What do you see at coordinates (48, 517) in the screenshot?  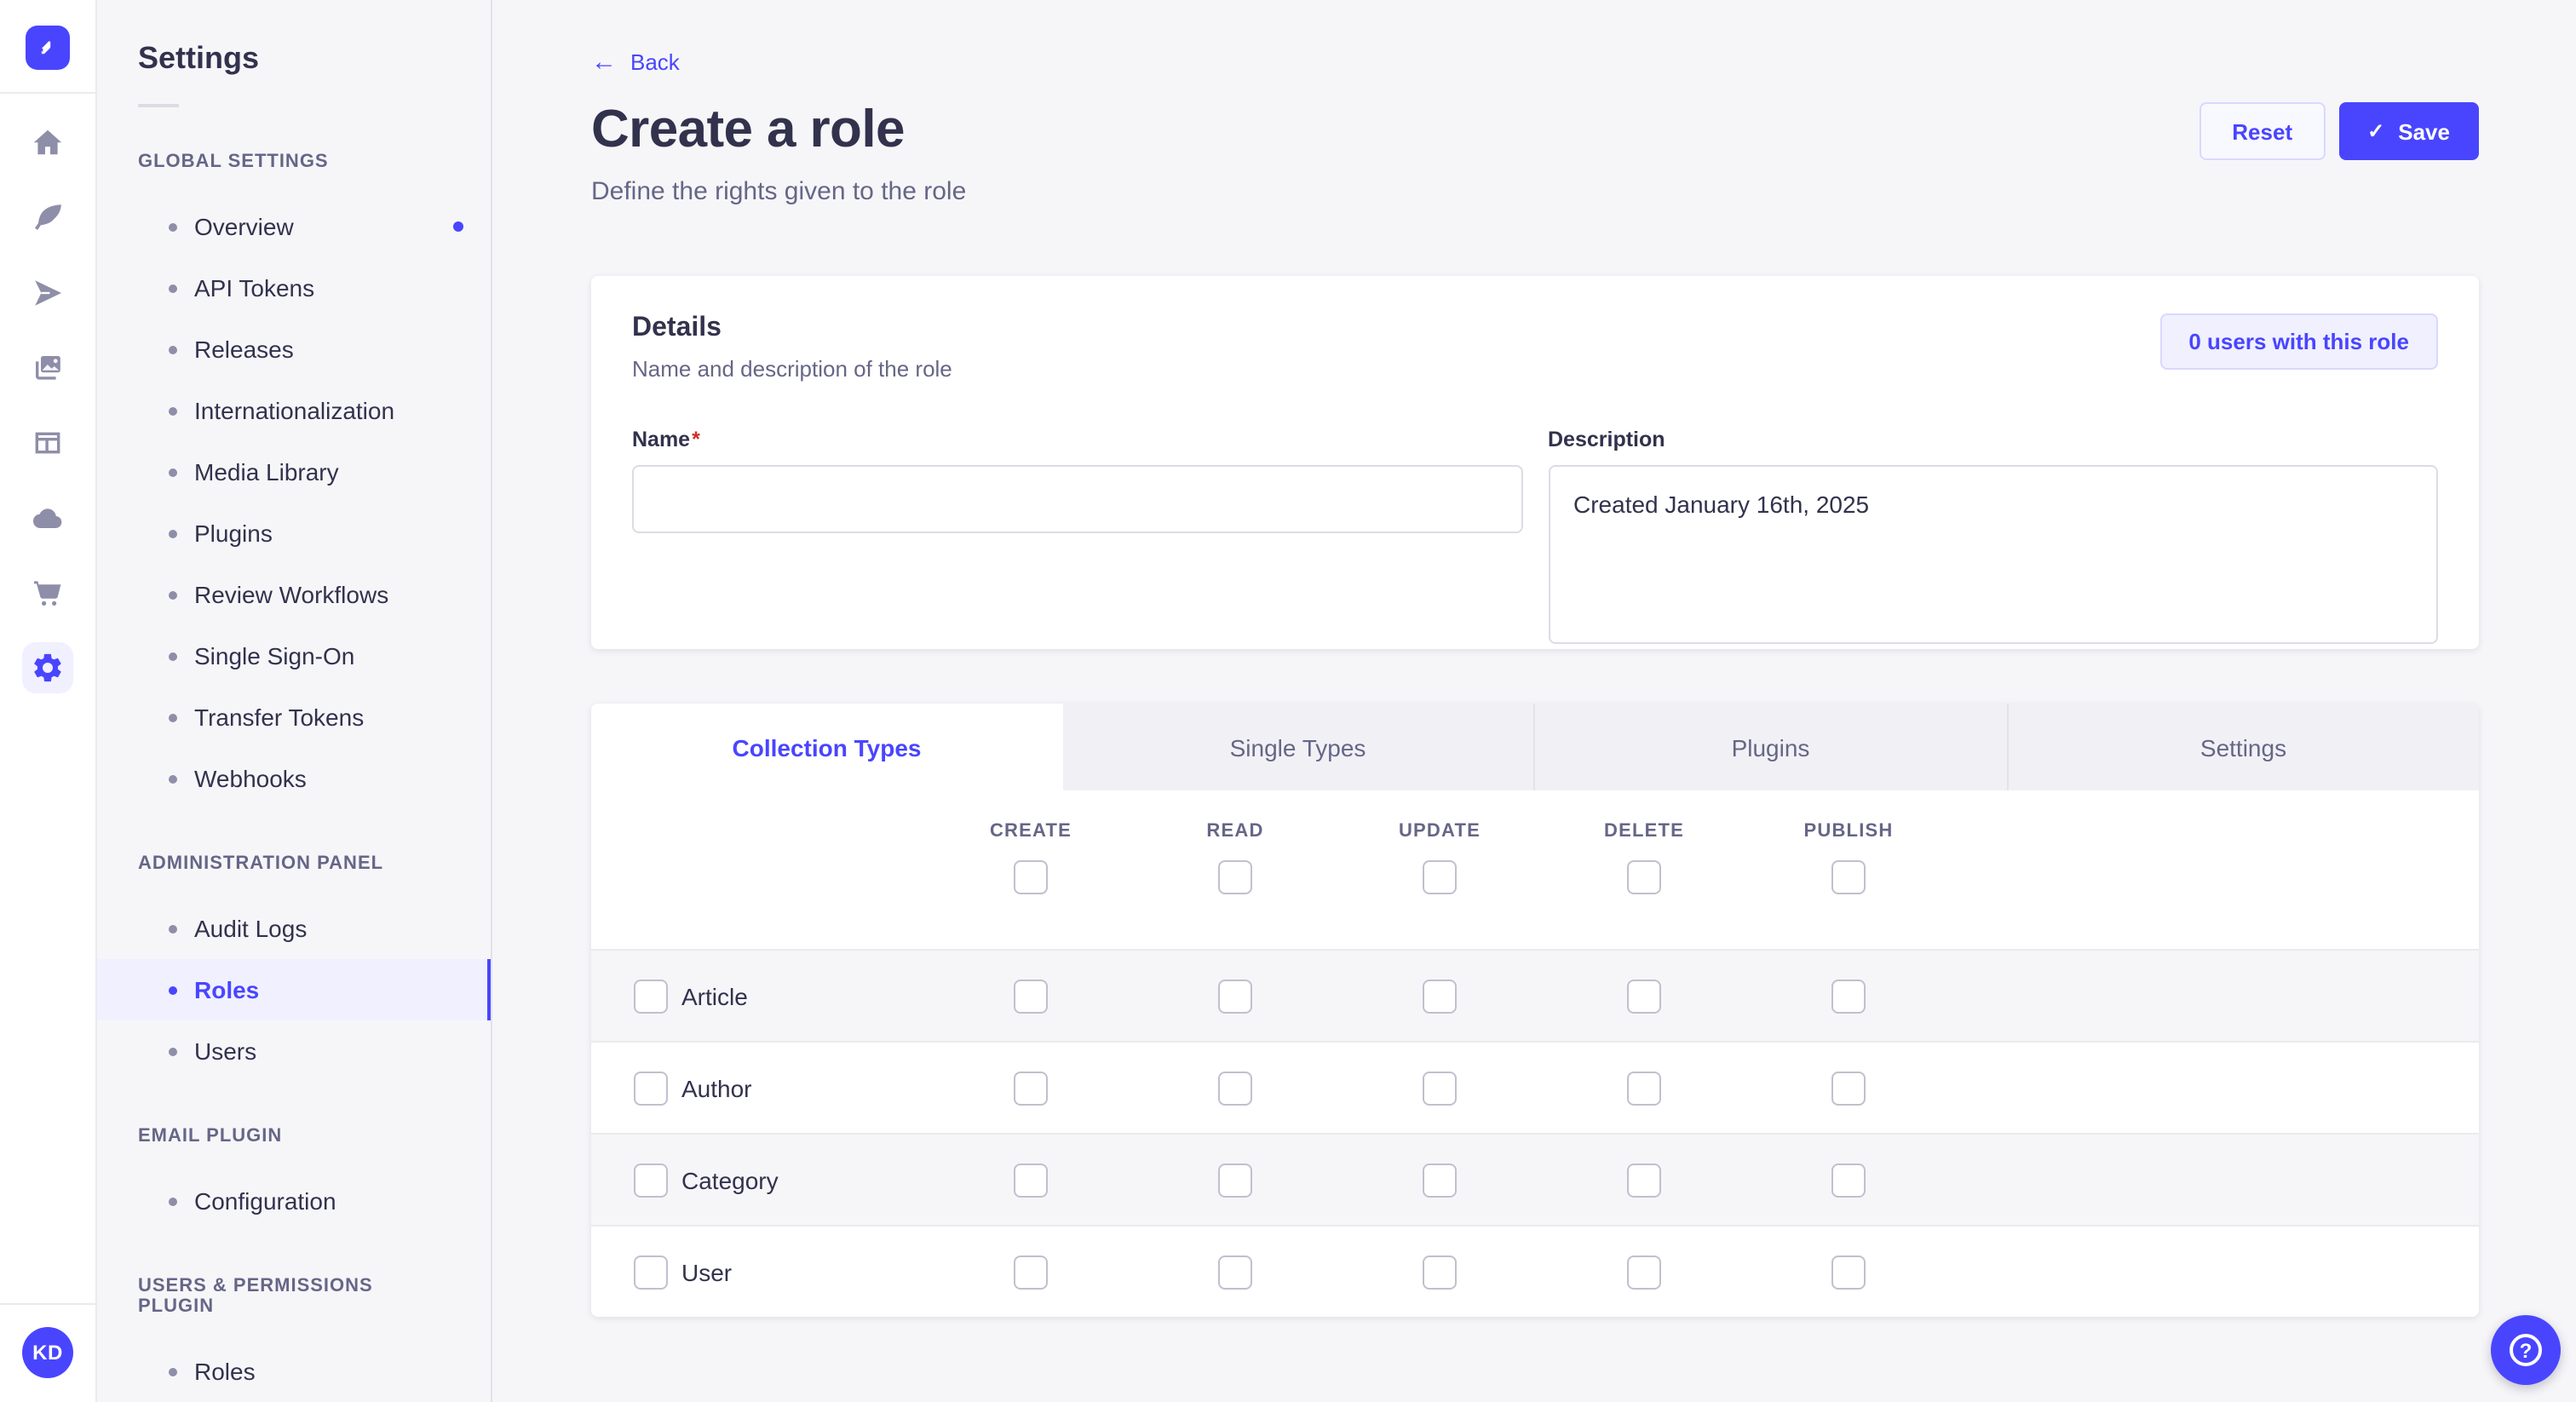 I see `cloud-nav-button` at bounding box center [48, 517].